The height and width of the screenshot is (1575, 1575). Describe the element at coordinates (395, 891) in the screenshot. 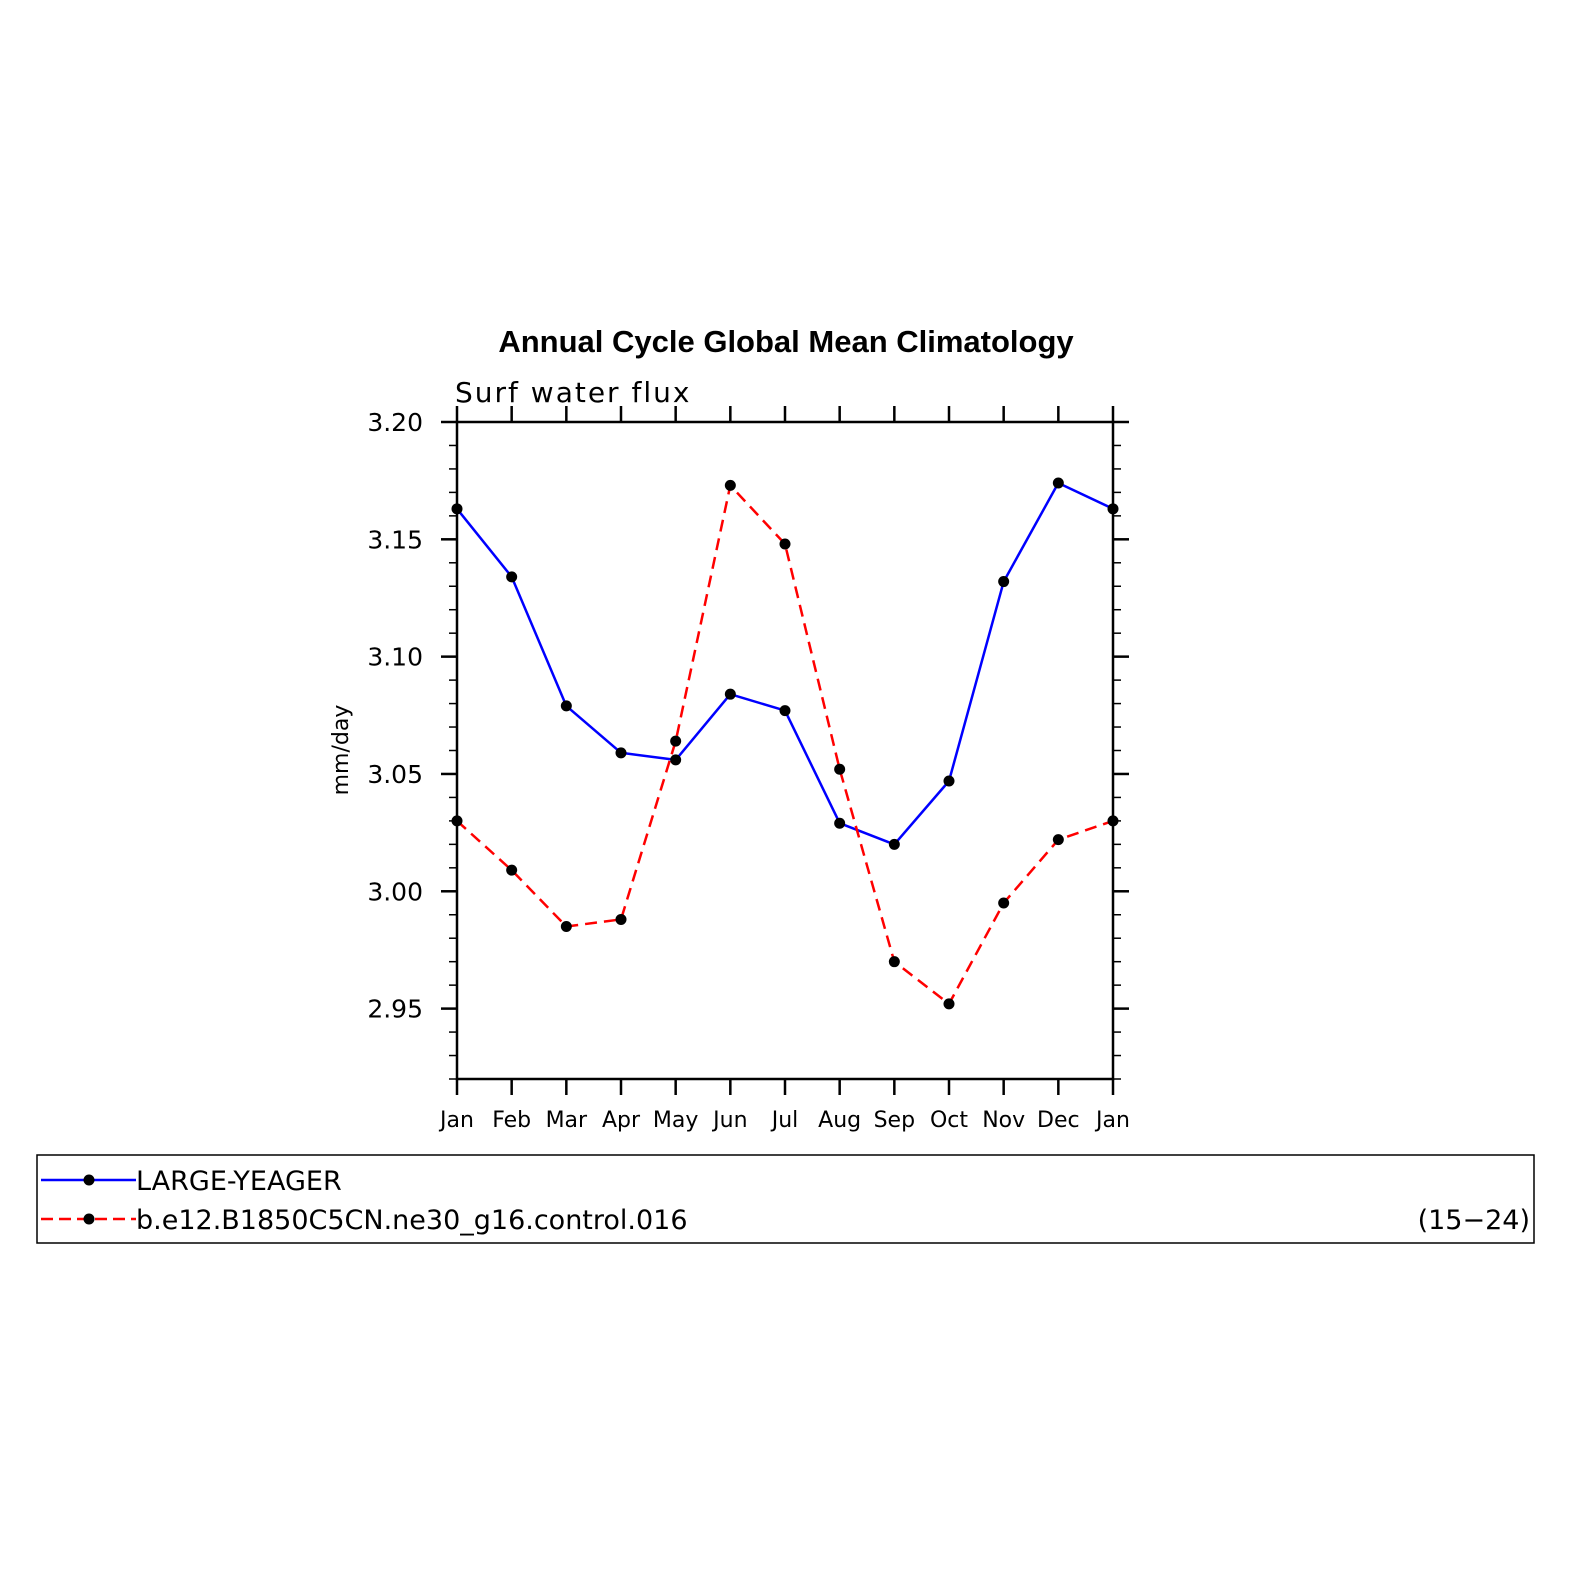

I see `y-tick-label: 3.00` at that location.